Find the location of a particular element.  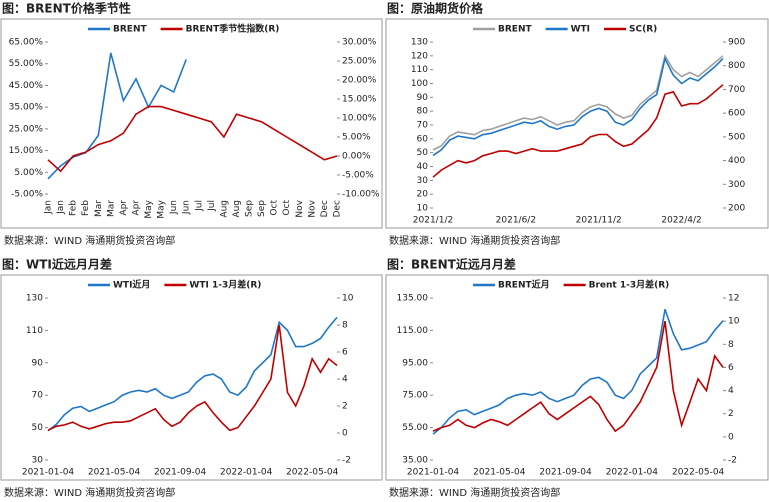

x-tick-label: 2021-05-04 is located at coordinates (499, 473).